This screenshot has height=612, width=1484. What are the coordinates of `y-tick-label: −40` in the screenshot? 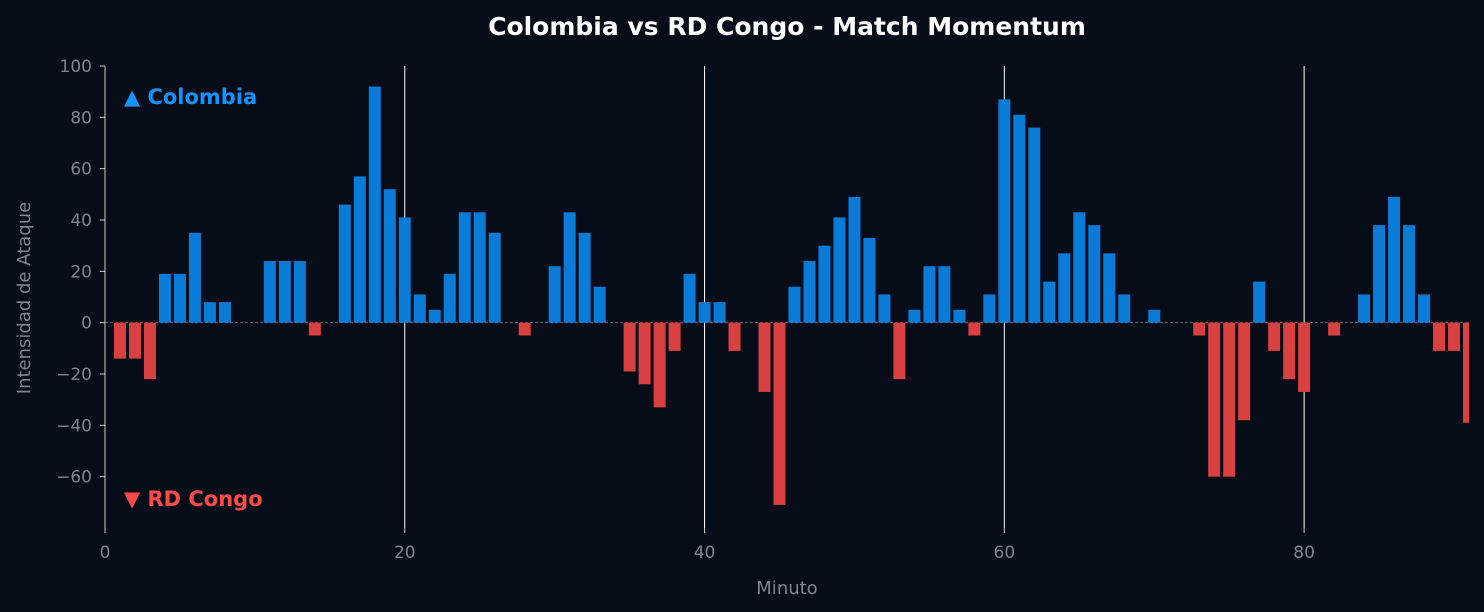 It's located at (74, 426).